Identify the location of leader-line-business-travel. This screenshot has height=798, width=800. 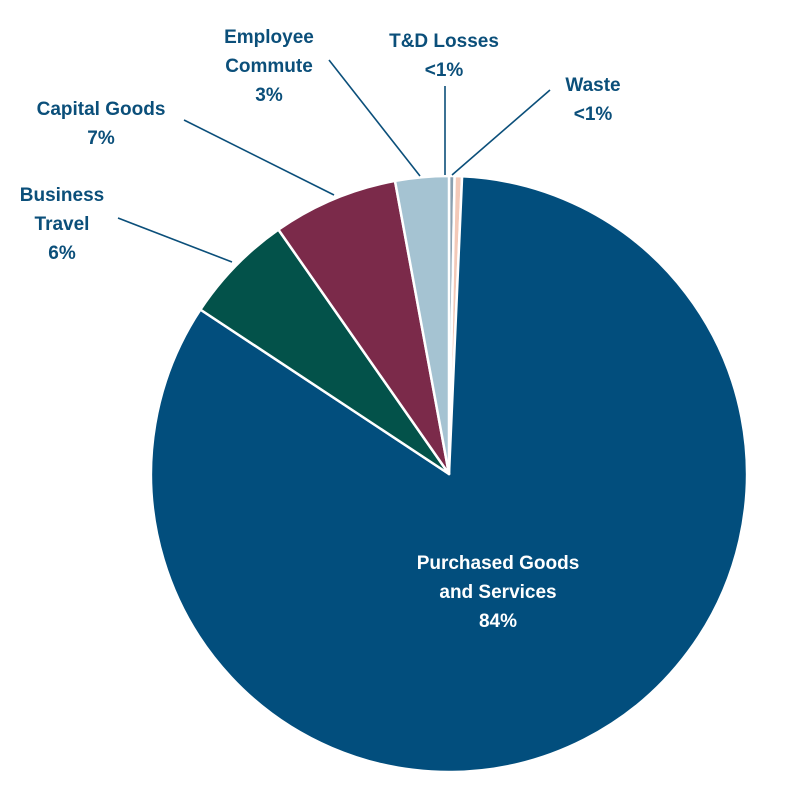
(175, 240).